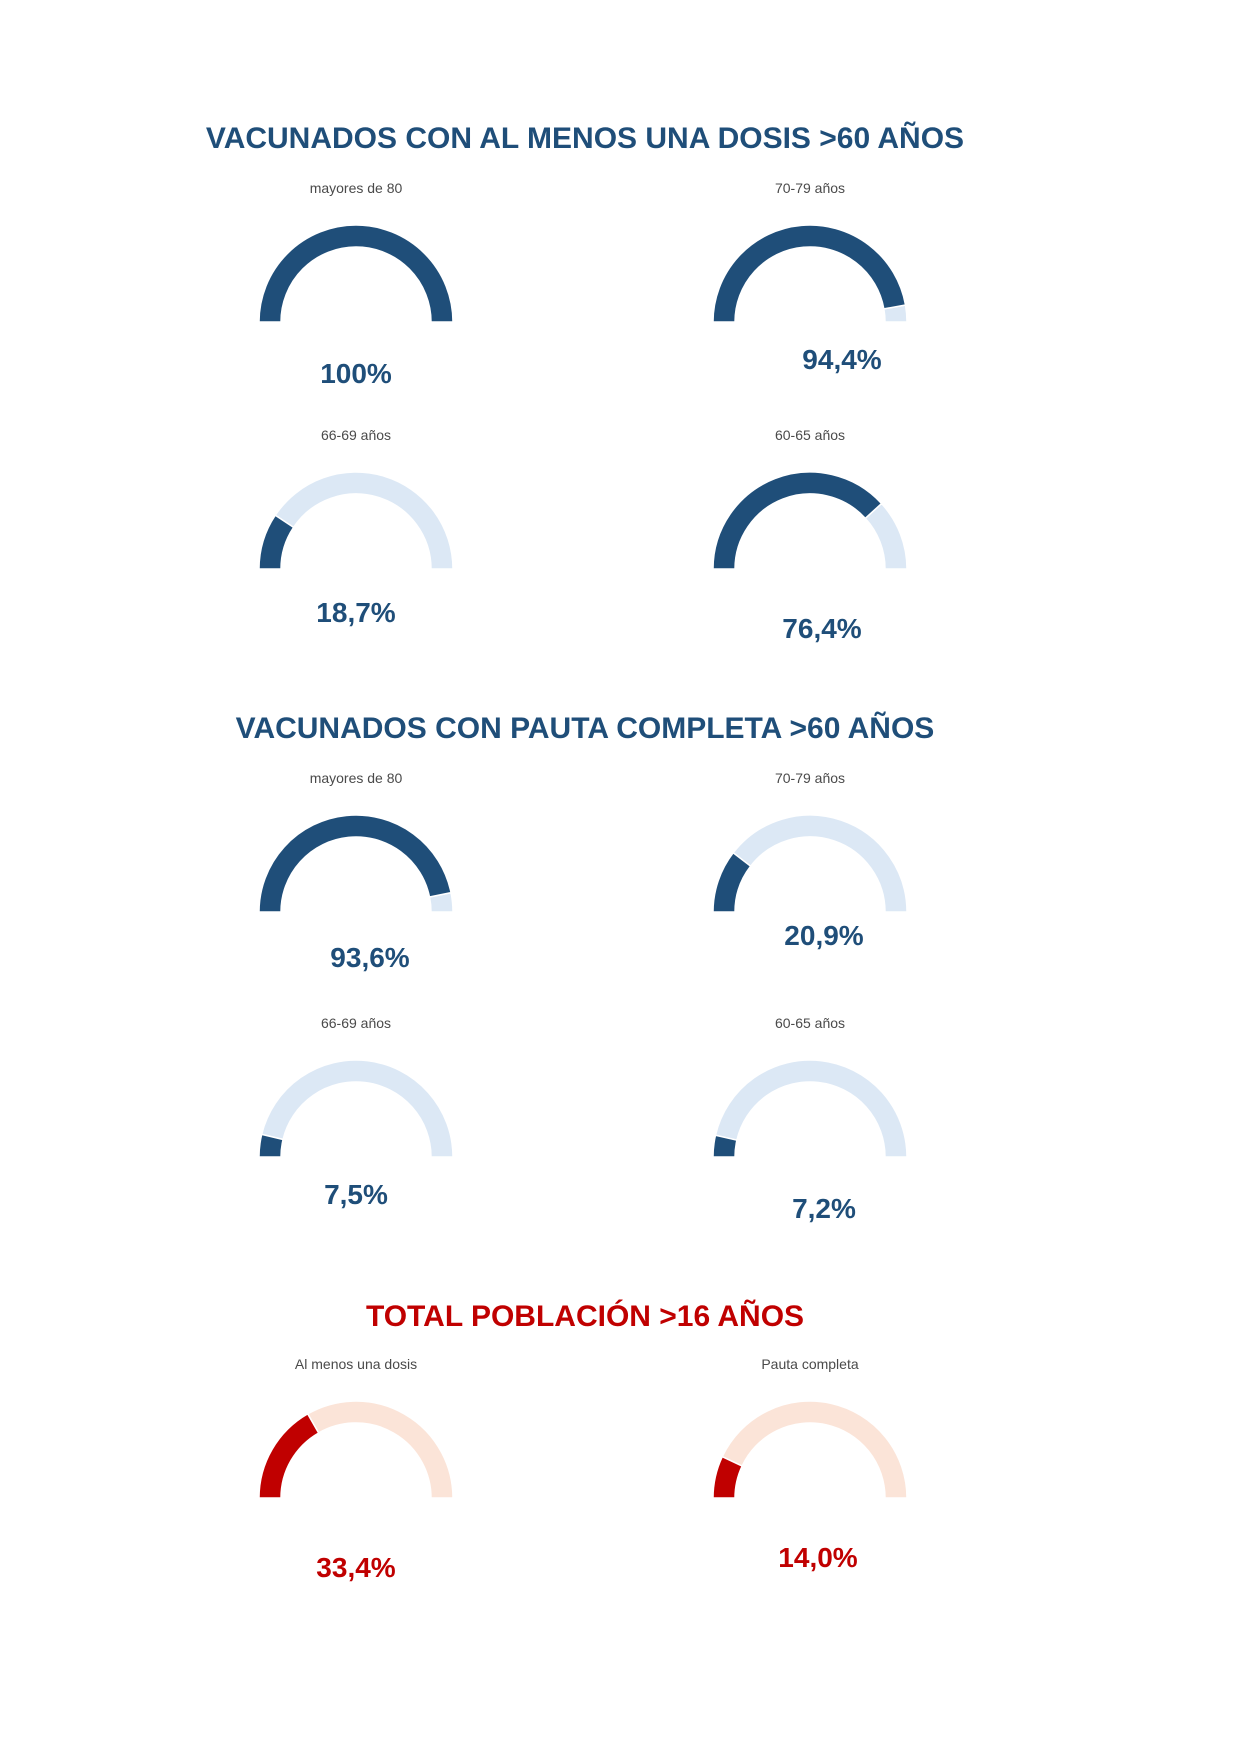  I want to click on gauge-s0-2: 66-69 años 18,7%, so click(356, 547).